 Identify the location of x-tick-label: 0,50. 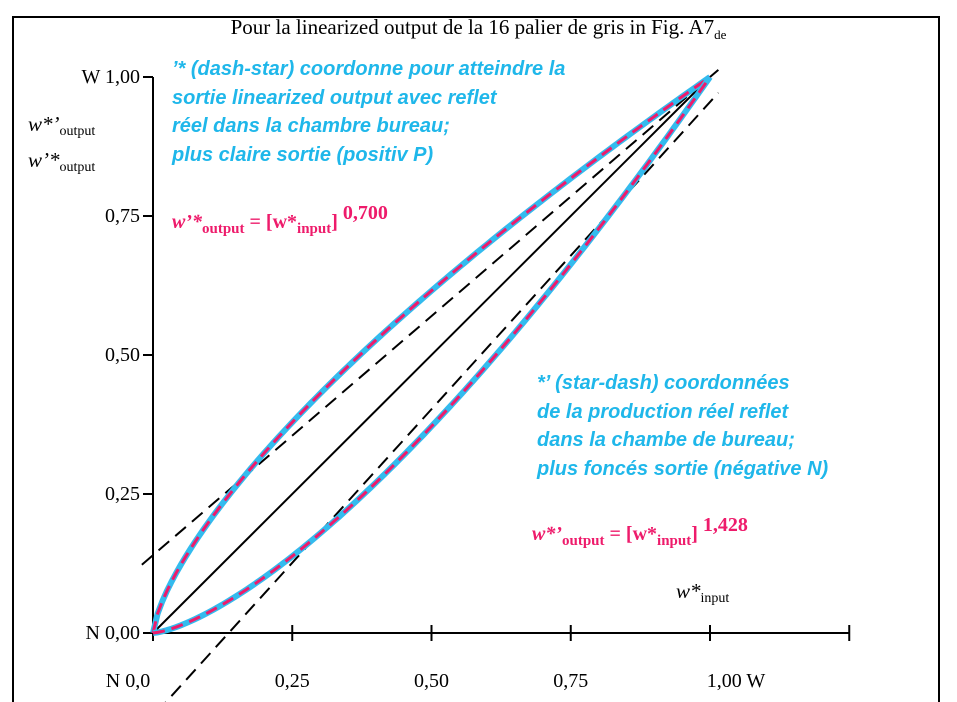
(431, 681).